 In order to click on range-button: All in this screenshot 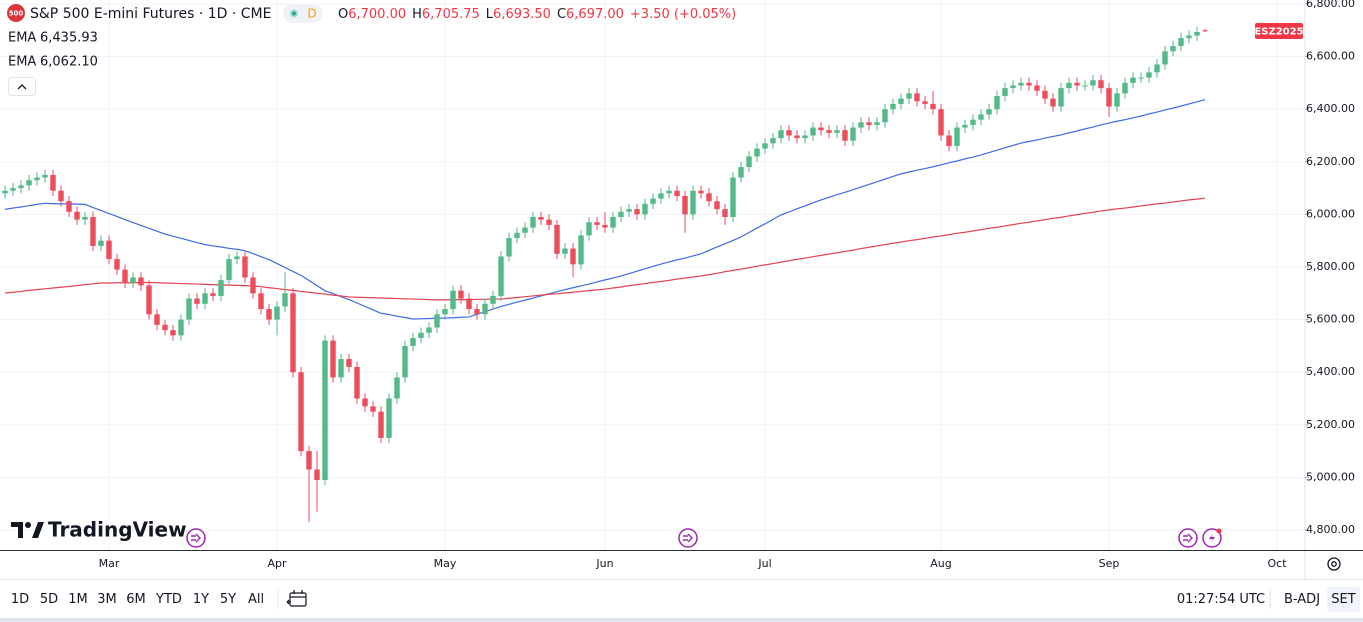, I will do `click(256, 599)`.